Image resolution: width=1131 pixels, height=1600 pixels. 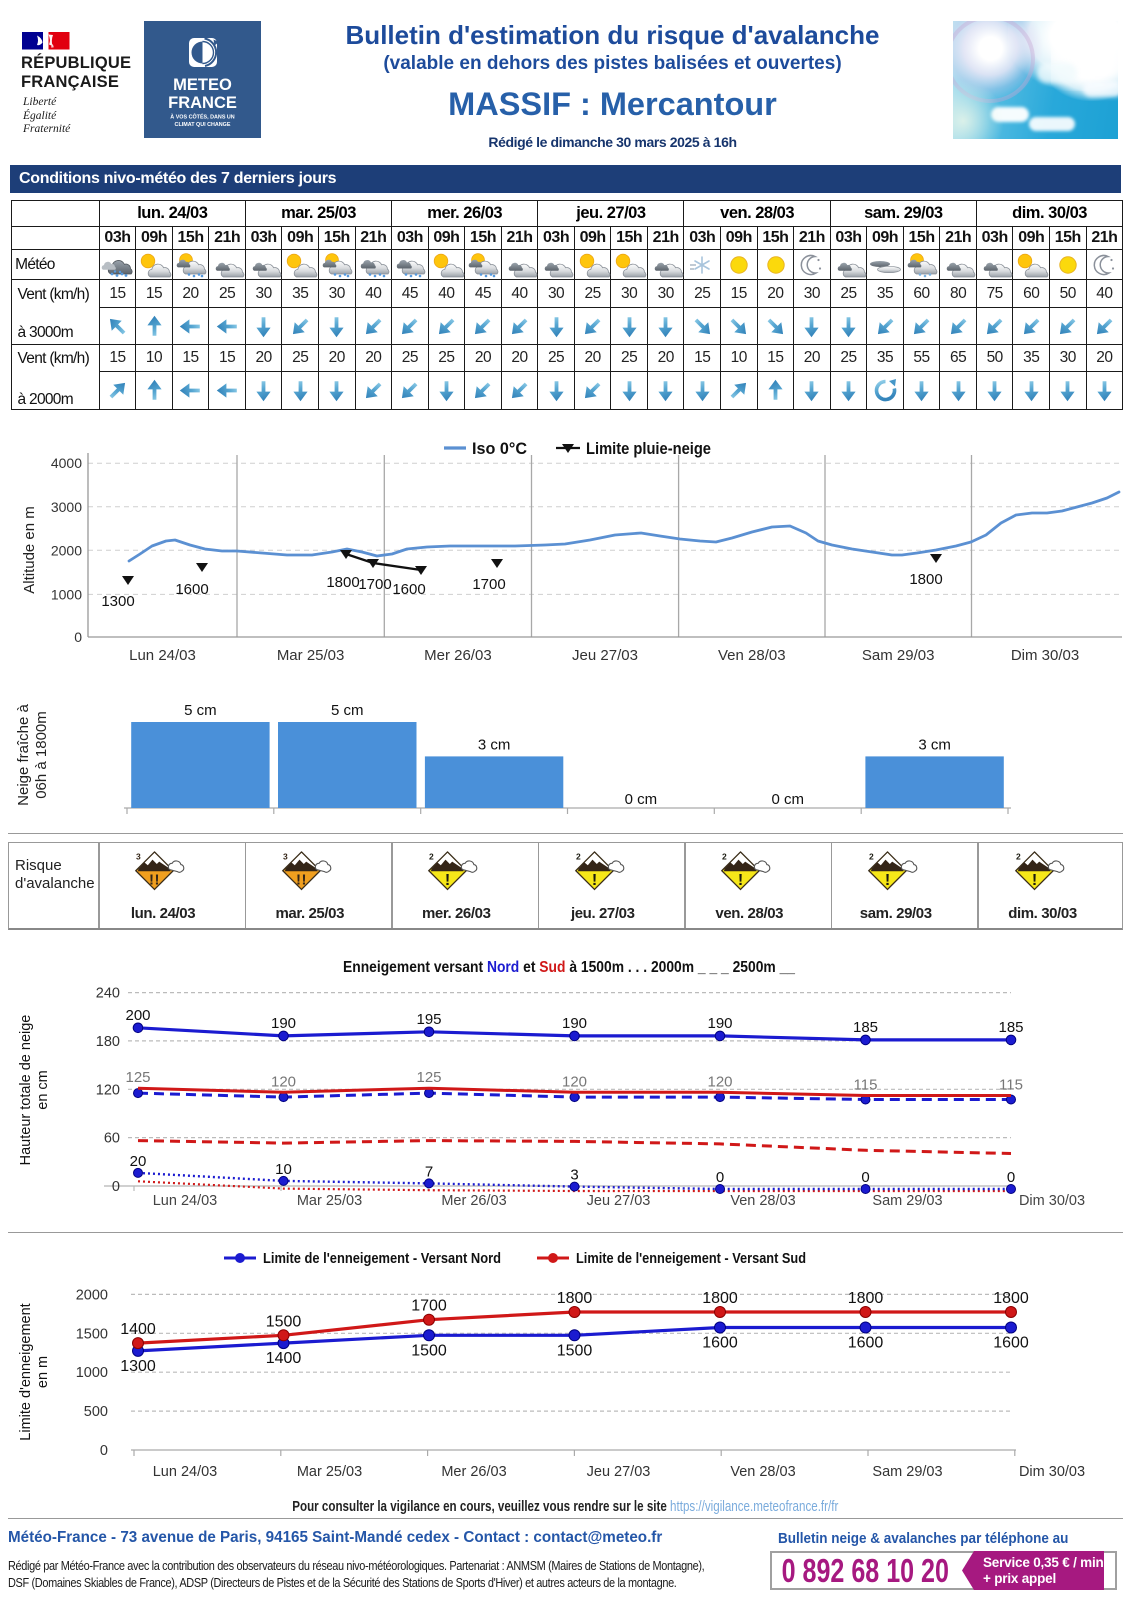 What do you see at coordinates (138, 1161) in the screenshot?
I see `svg-text: 20` at bounding box center [138, 1161].